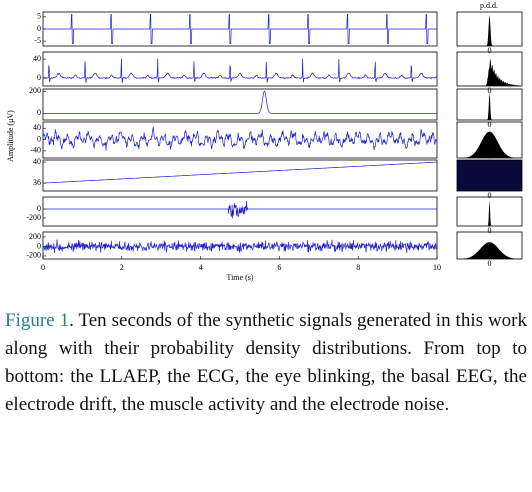 Image resolution: width=532 pixels, height=492 pixels. What do you see at coordinates (239, 277) in the screenshot?
I see `x-axis-label: Time (s)` at bounding box center [239, 277].